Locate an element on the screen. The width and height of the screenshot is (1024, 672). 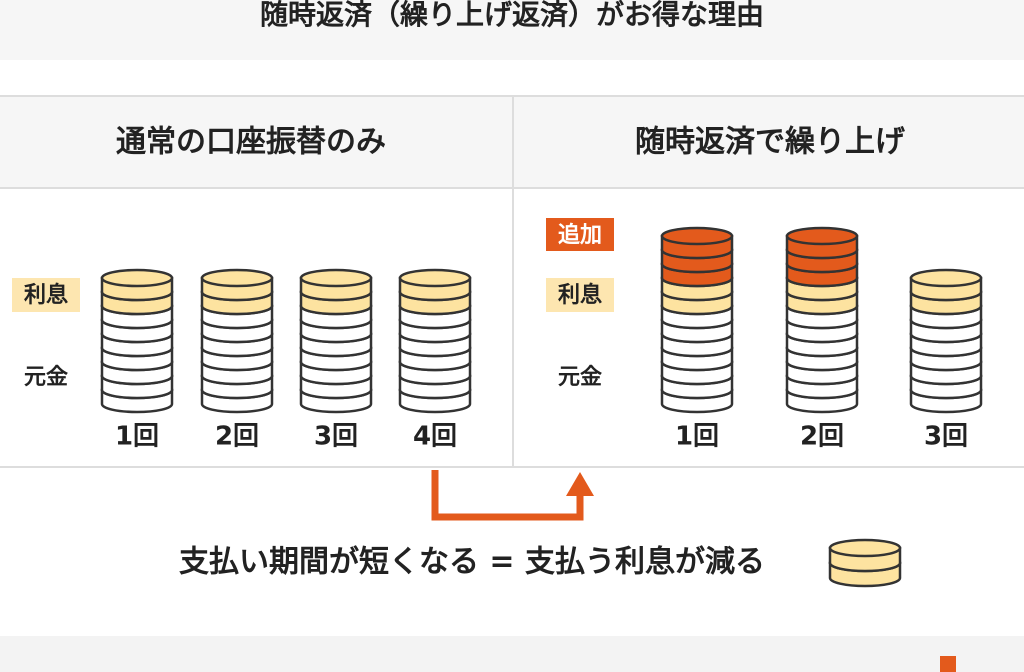
title-band is located at coordinates (512, 30).